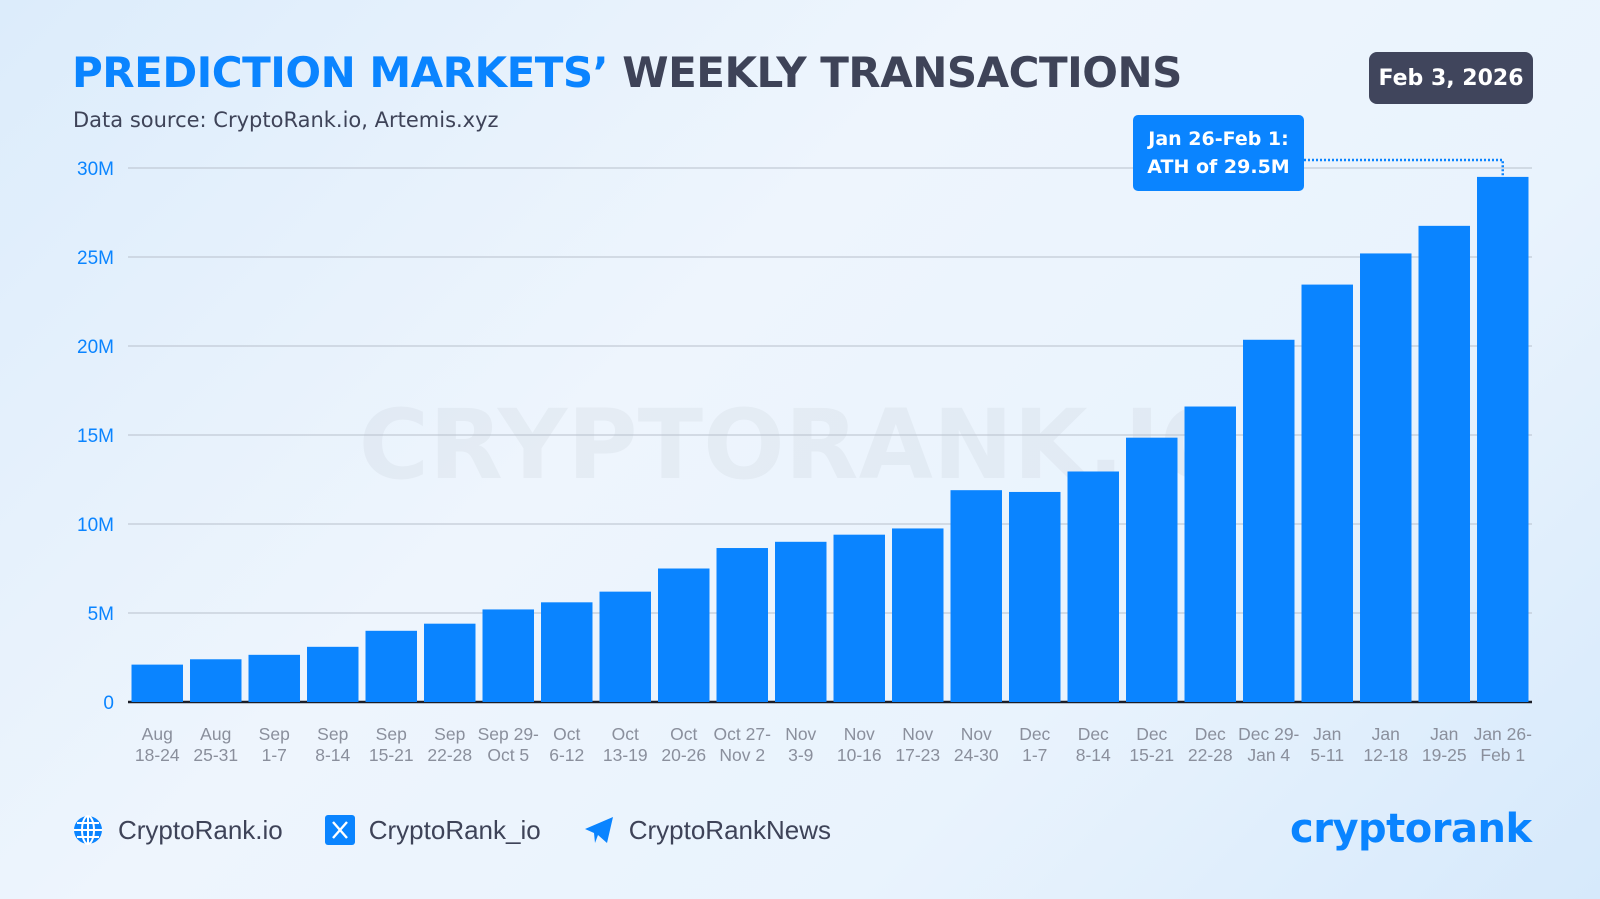 The height and width of the screenshot is (899, 1600). What do you see at coordinates (976, 755) in the screenshot?
I see `x-tick-label: 24-30` at bounding box center [976, 755].